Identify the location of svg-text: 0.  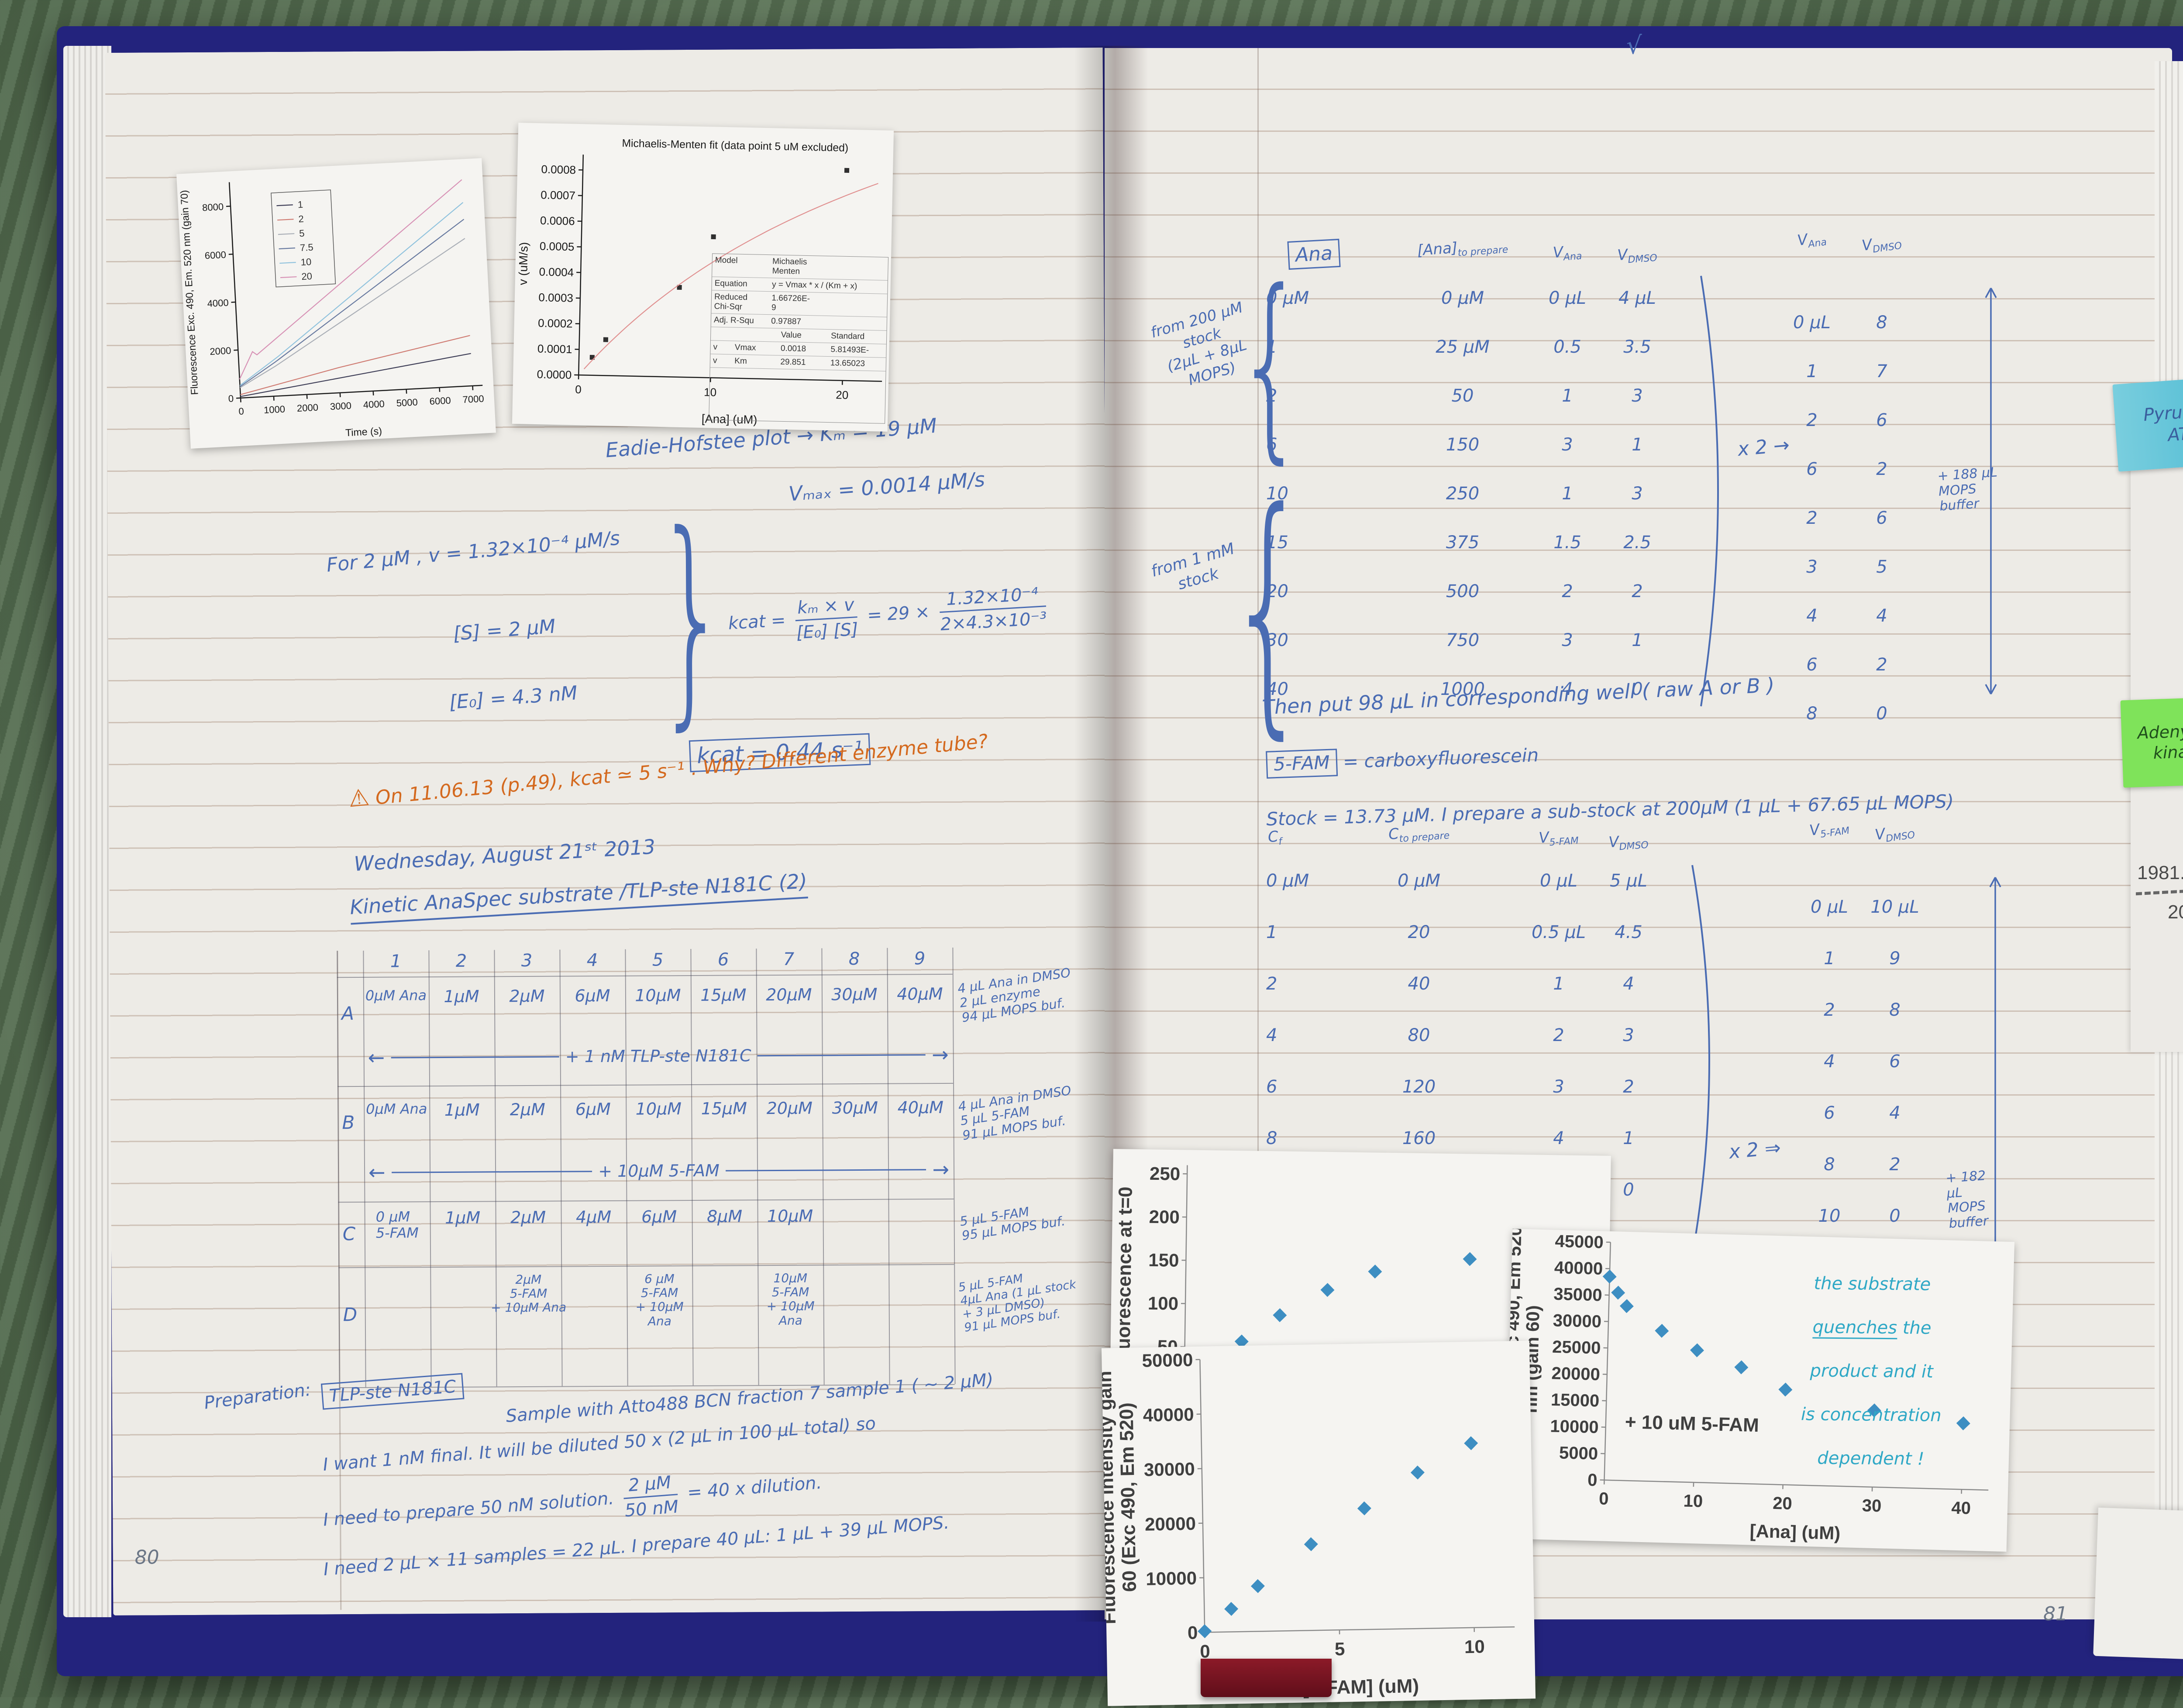
(1193, 1632).